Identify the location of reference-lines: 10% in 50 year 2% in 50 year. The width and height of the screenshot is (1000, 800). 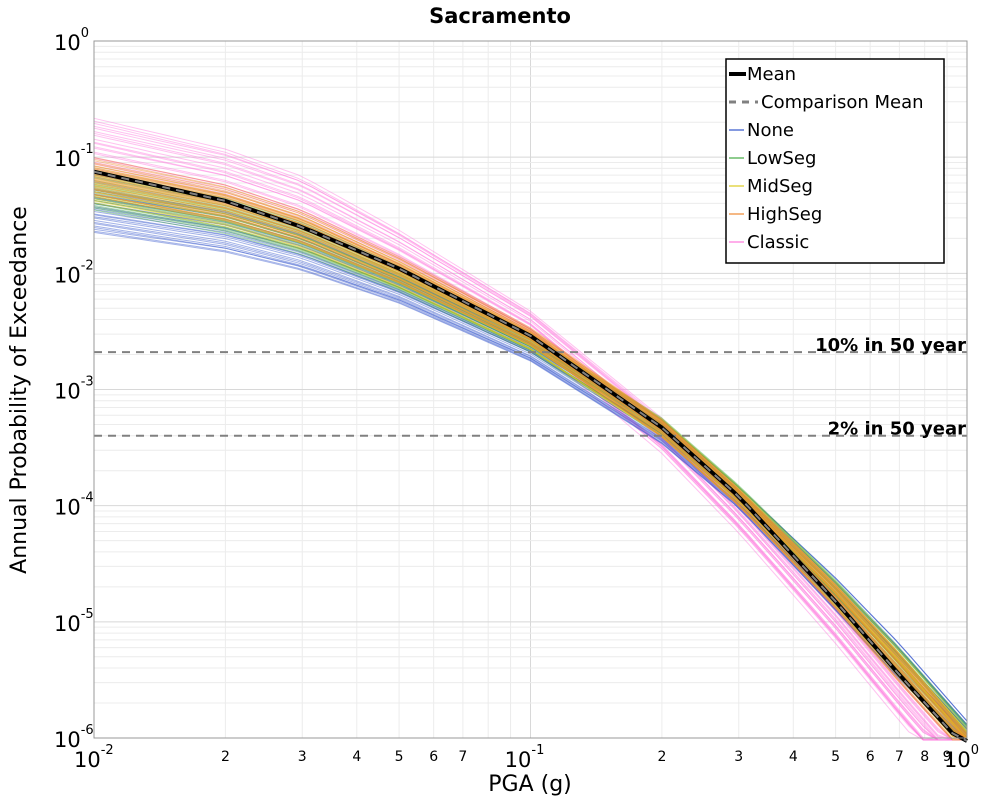
(530, 387).